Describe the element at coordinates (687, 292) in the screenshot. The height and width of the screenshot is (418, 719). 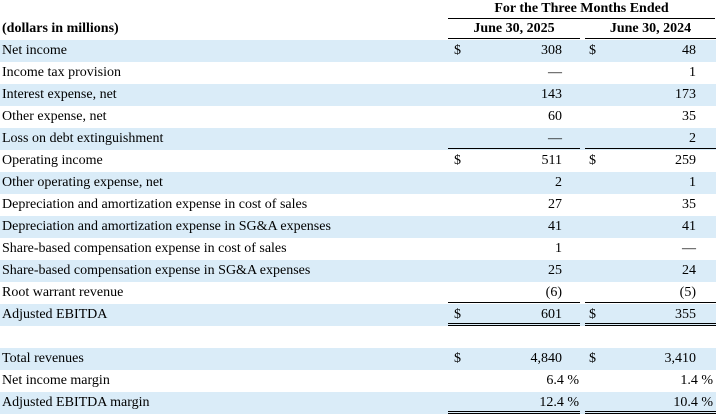
I see `cell-value: (5)` at that location.